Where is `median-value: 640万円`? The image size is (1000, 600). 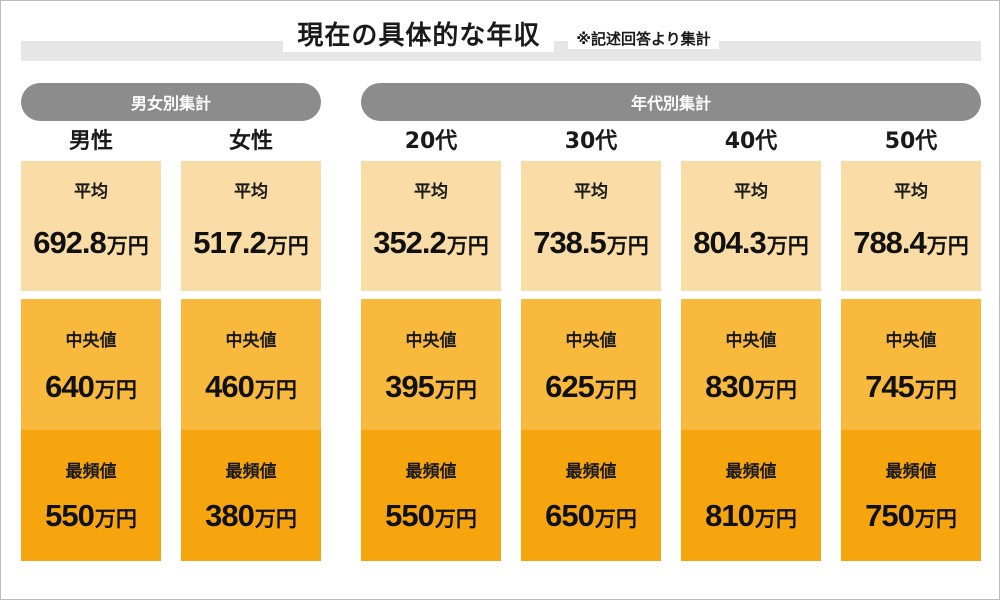
median-value: 640万円 is located at coordinates (91, 387).